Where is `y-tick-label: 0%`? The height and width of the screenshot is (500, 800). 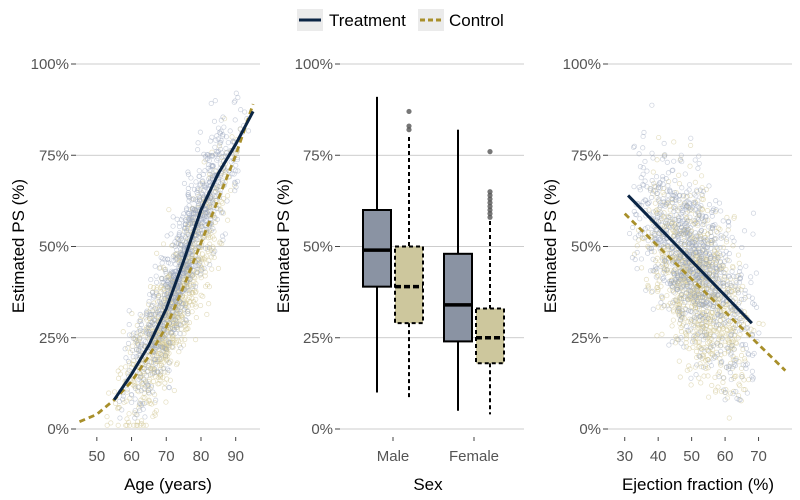 y-tick-label: 0% is located at coordinates (590, 429).